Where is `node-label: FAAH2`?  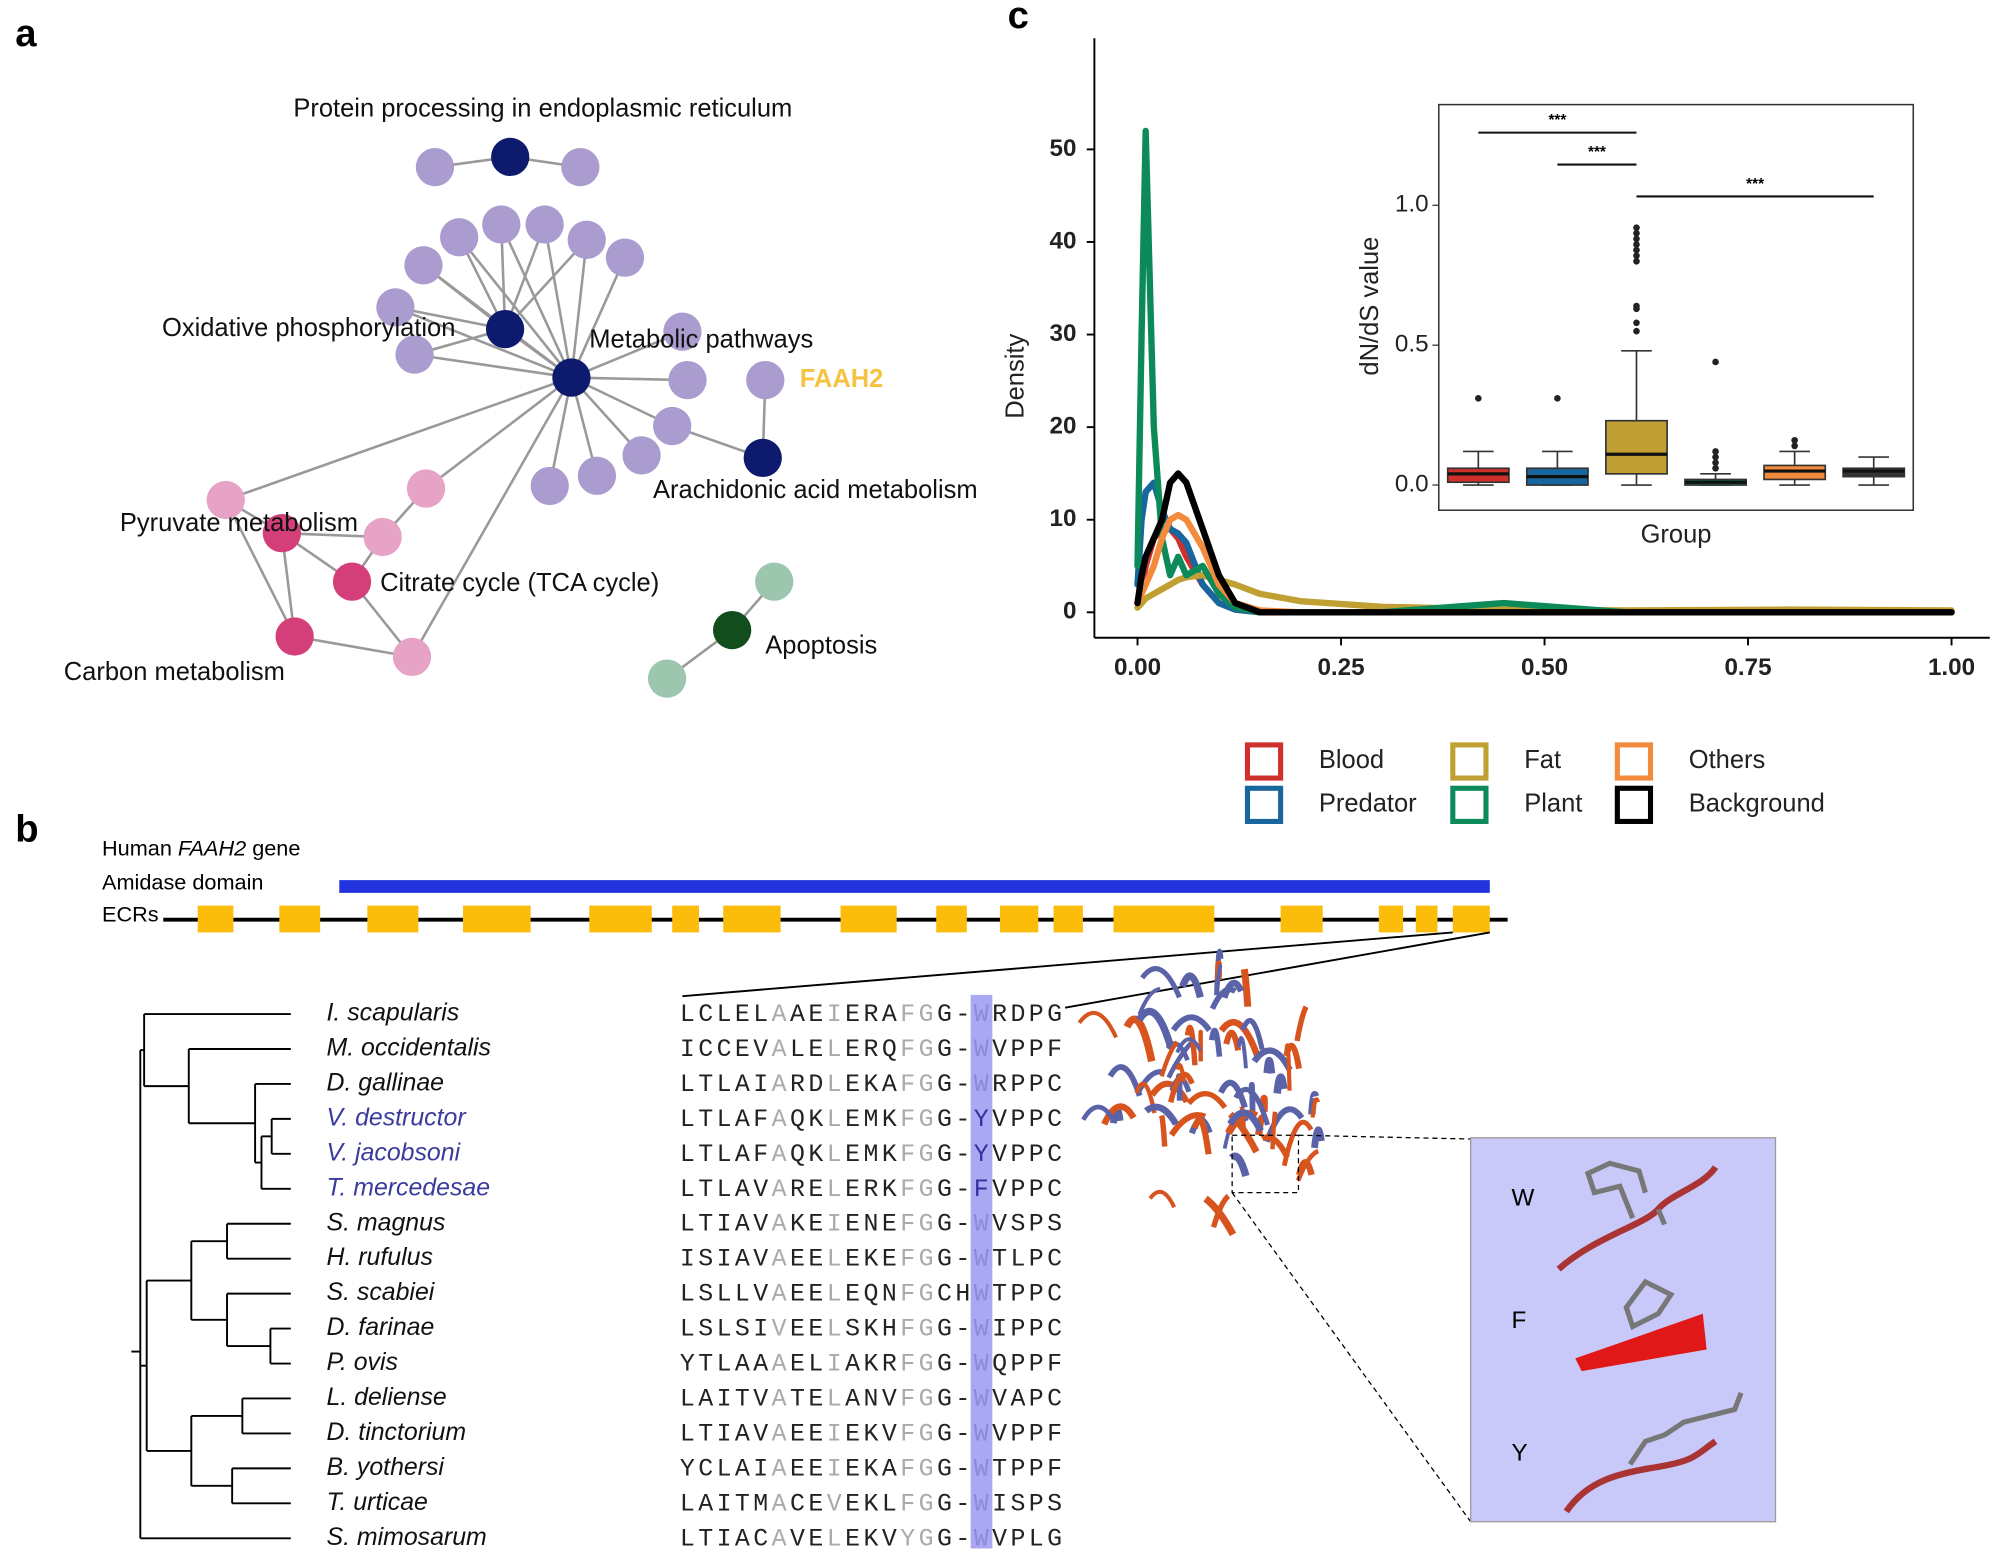
node-label: FAAH2 is located at coordinates (842, 379).